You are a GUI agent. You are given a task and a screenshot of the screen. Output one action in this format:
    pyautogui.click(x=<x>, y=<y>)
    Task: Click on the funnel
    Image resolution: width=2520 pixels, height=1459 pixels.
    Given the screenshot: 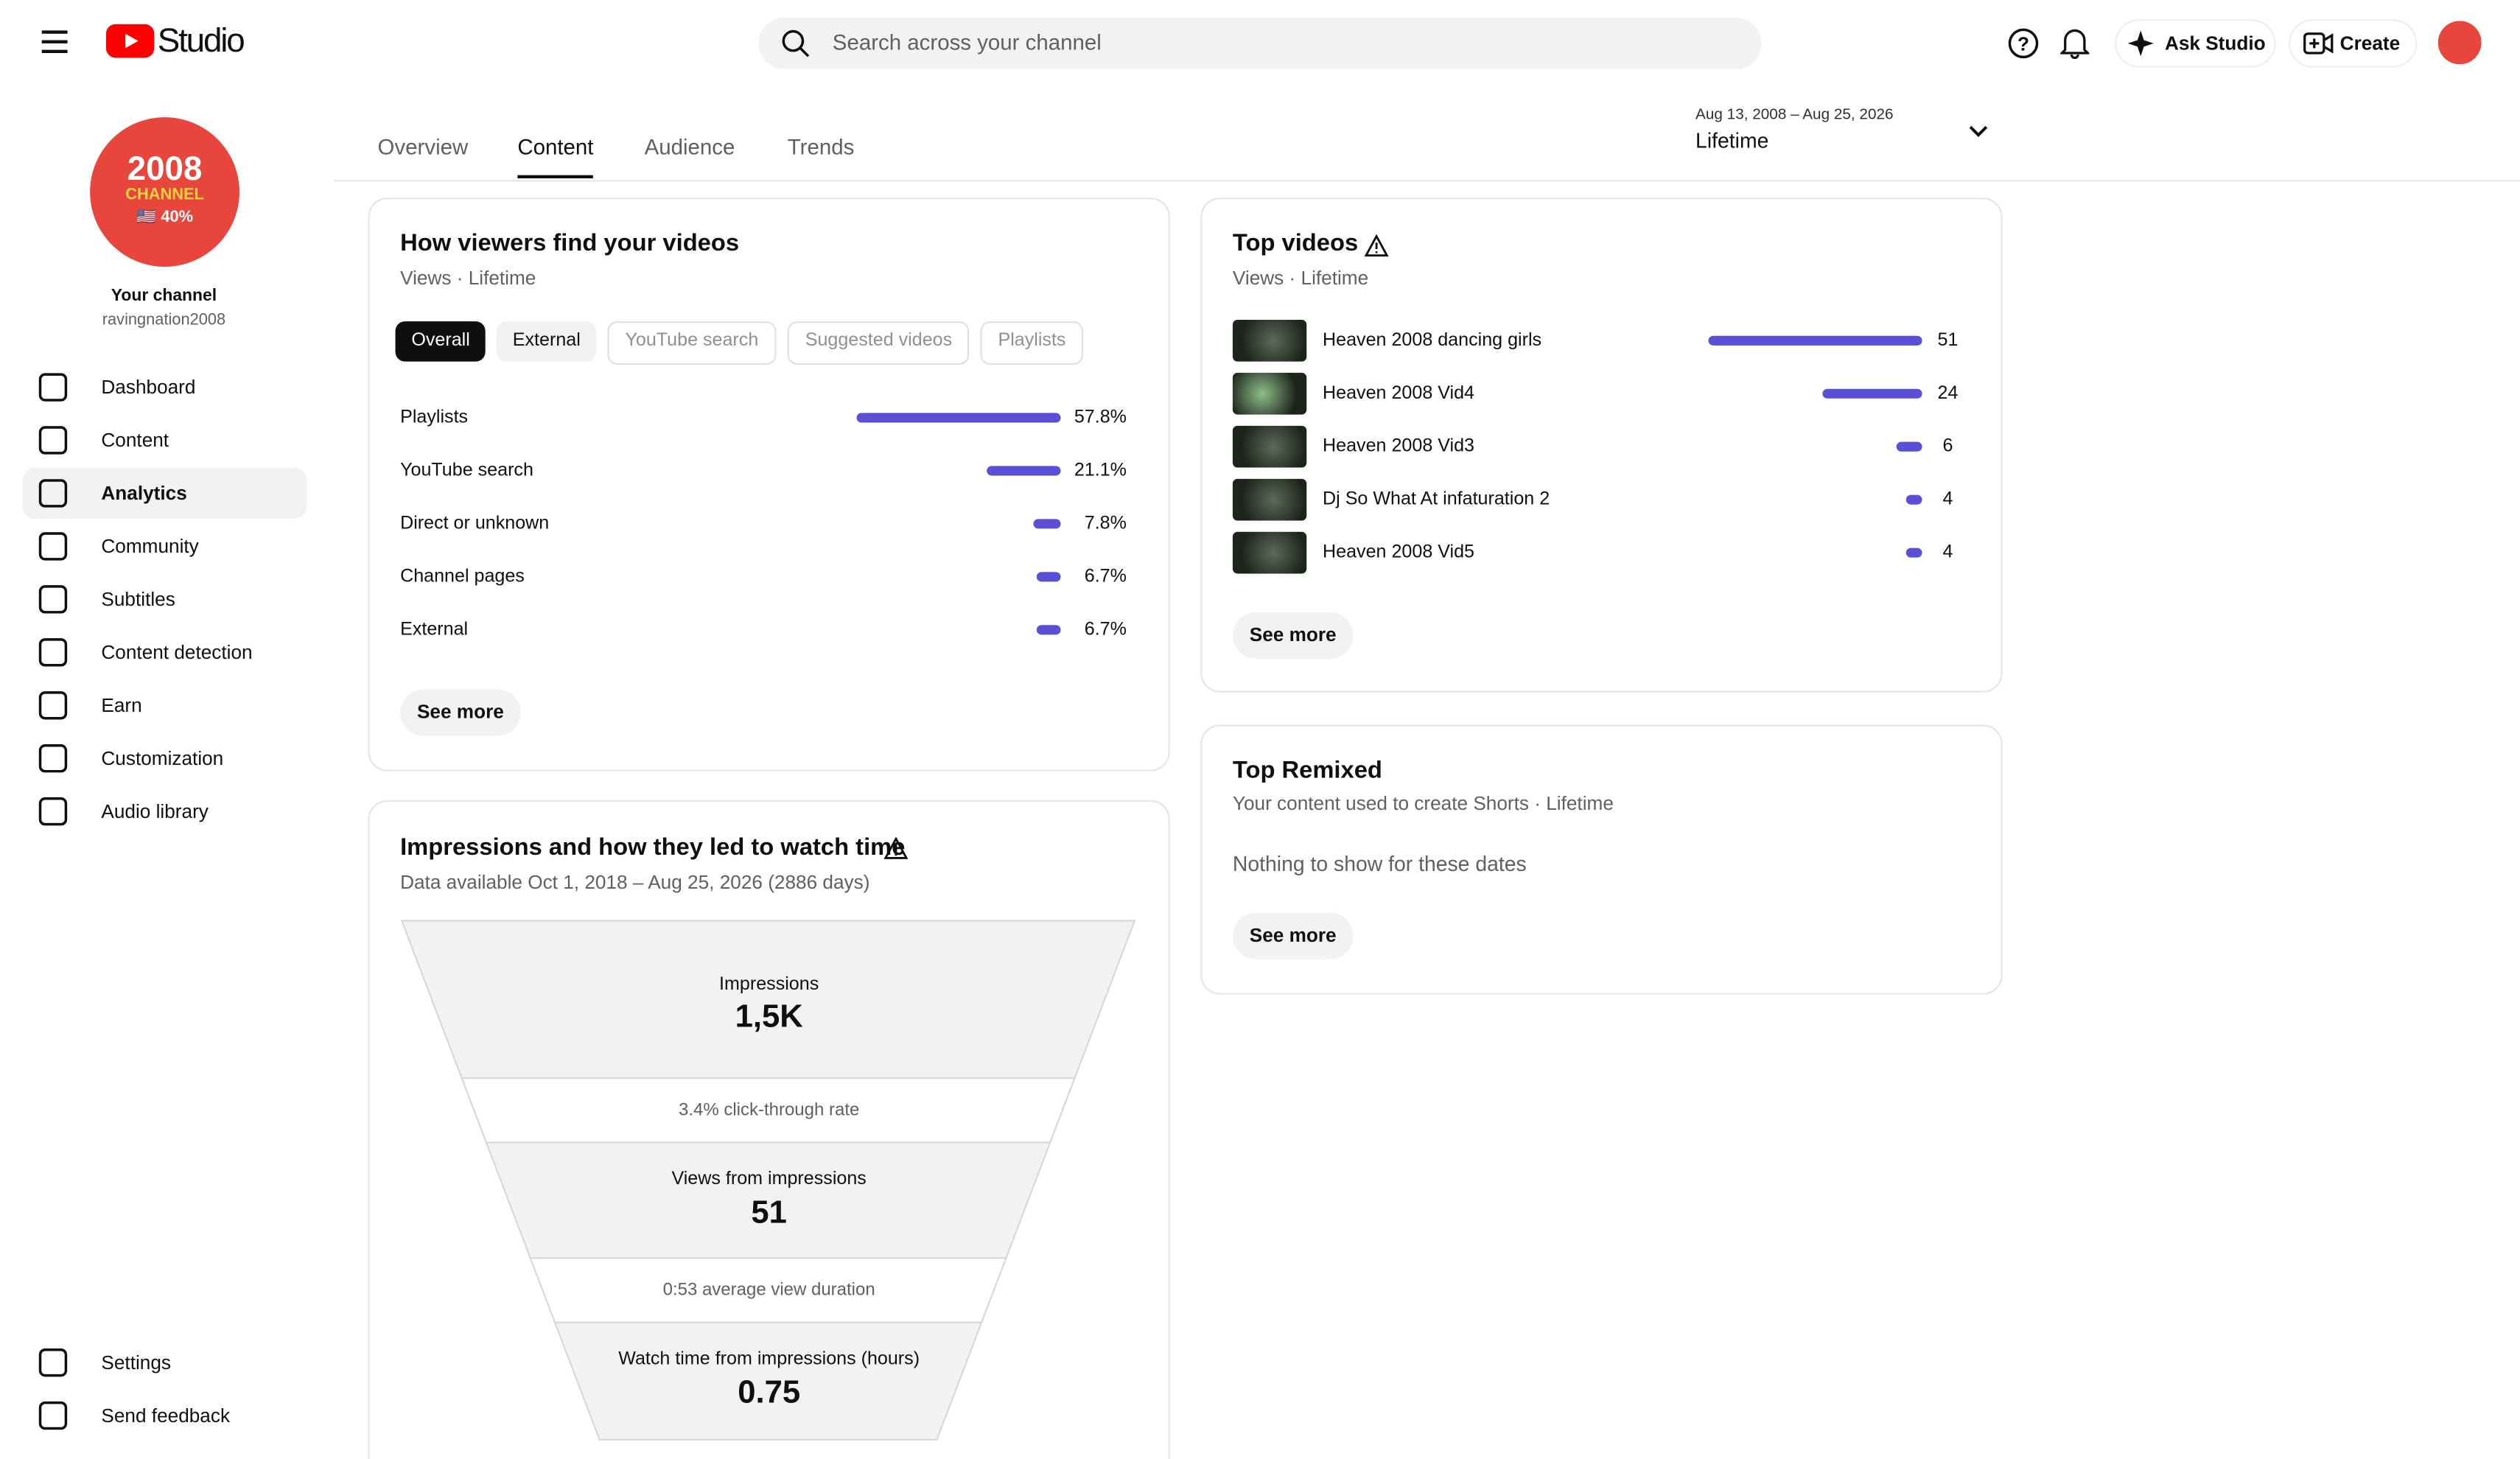 What is the action you would take?
    pyautogui.click(x=768, y=1180)
    